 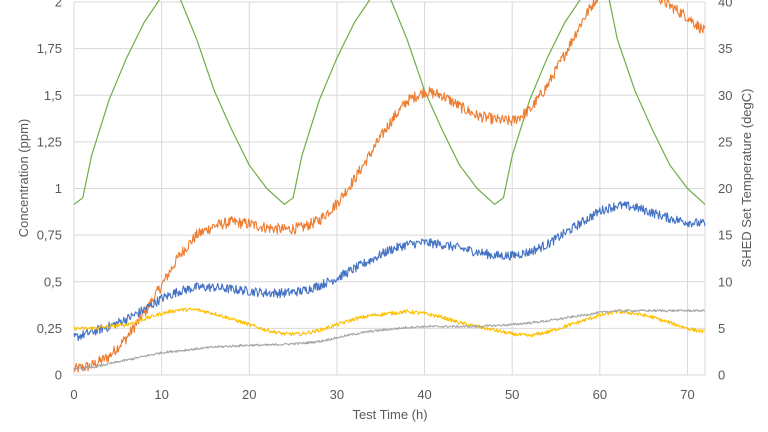 What do you see at coordinates (725, 48) in the screenshot?
I see `y2-tick-label: 35` at bounding box center [725, 48].